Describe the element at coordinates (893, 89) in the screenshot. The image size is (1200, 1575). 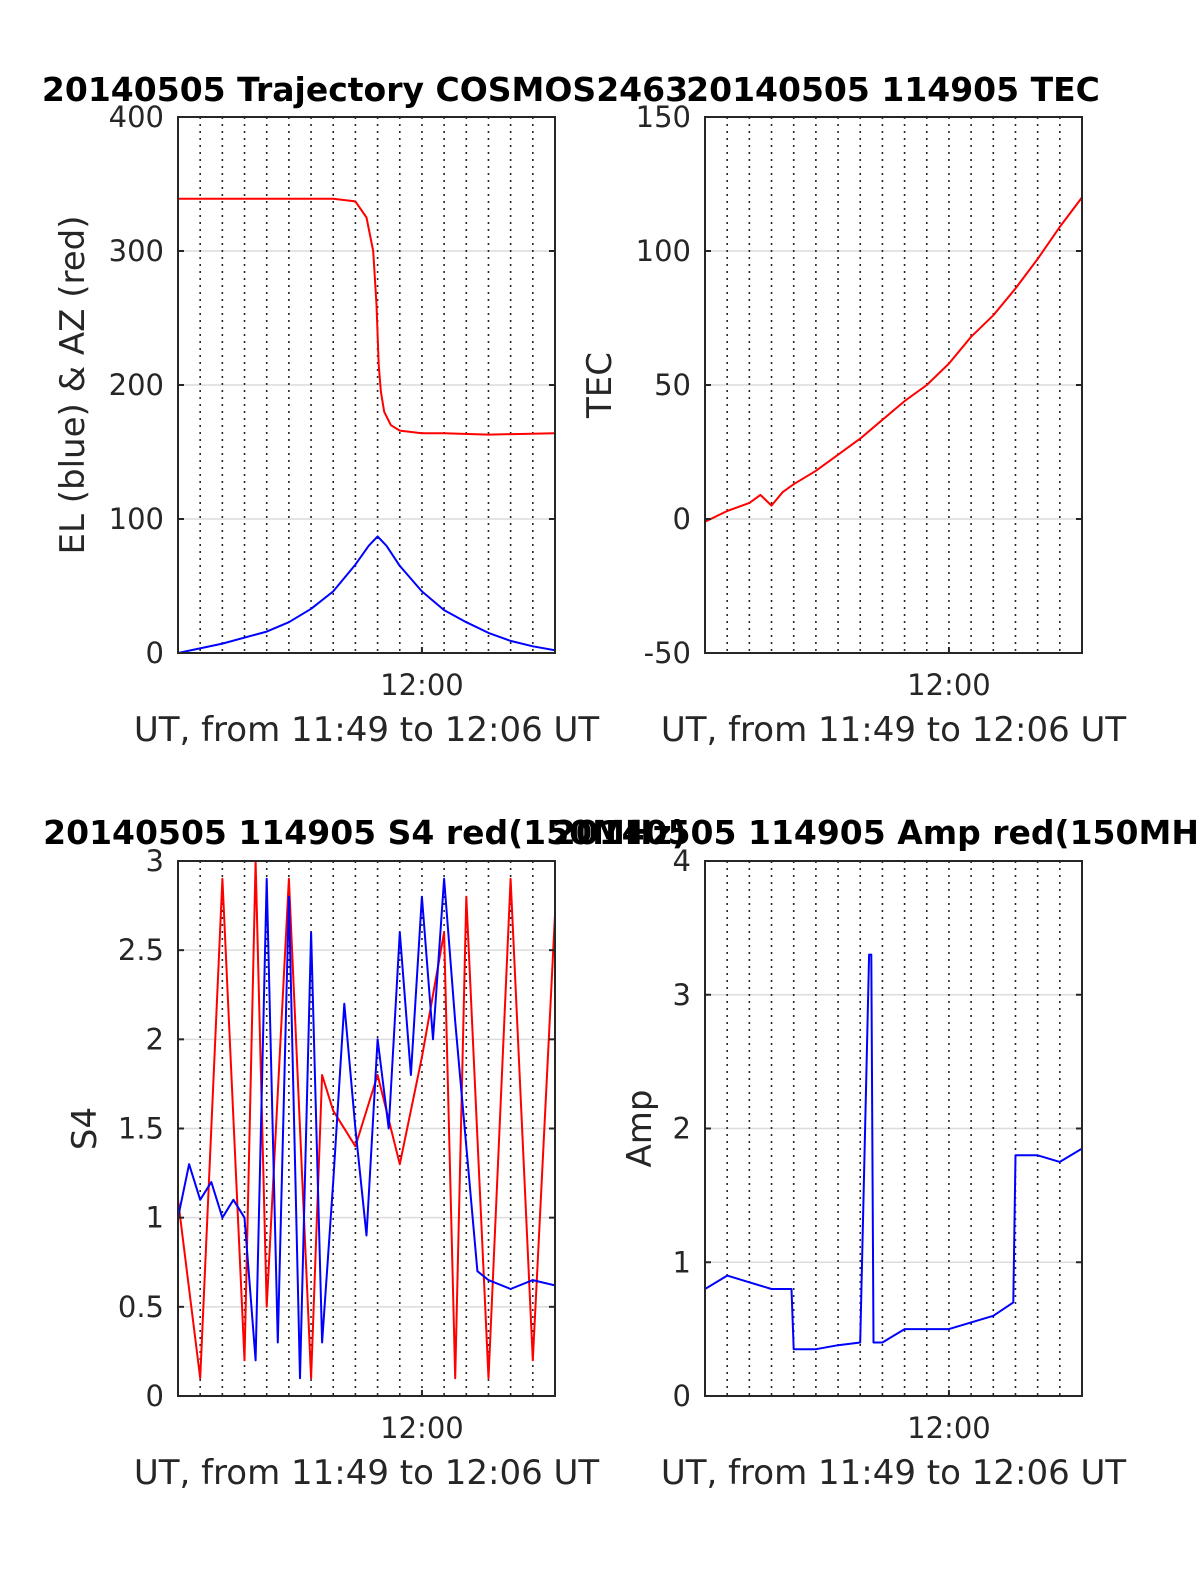
I see `chart-title: 20140505 114905 TEC` at that location.